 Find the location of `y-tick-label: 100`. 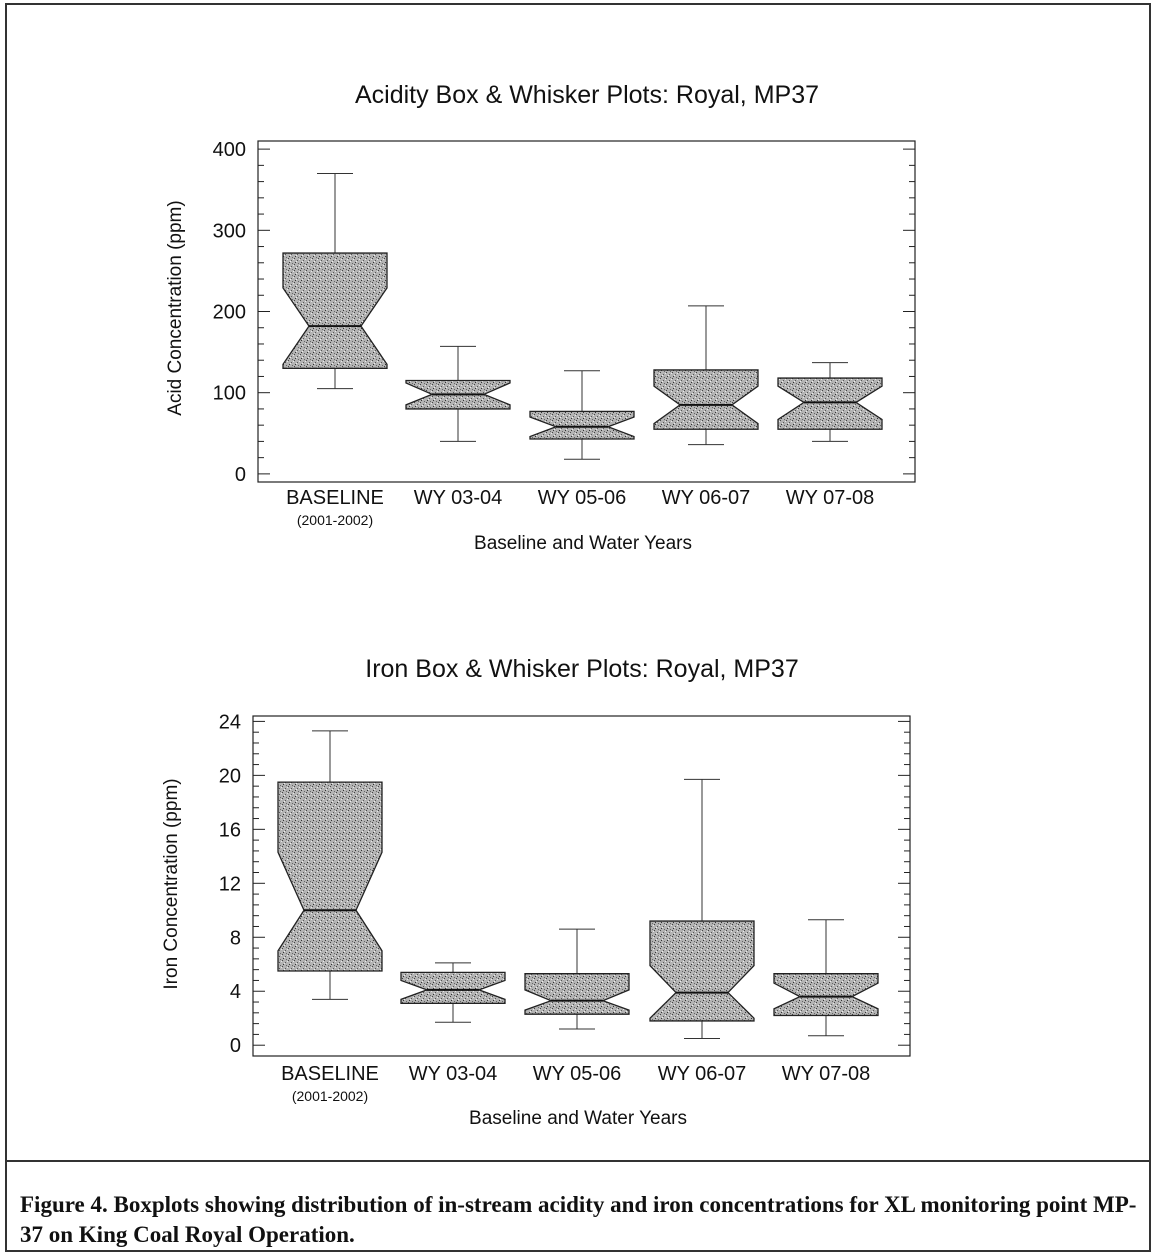

y-tick-label: 100 is located at coordinates (229, 394).